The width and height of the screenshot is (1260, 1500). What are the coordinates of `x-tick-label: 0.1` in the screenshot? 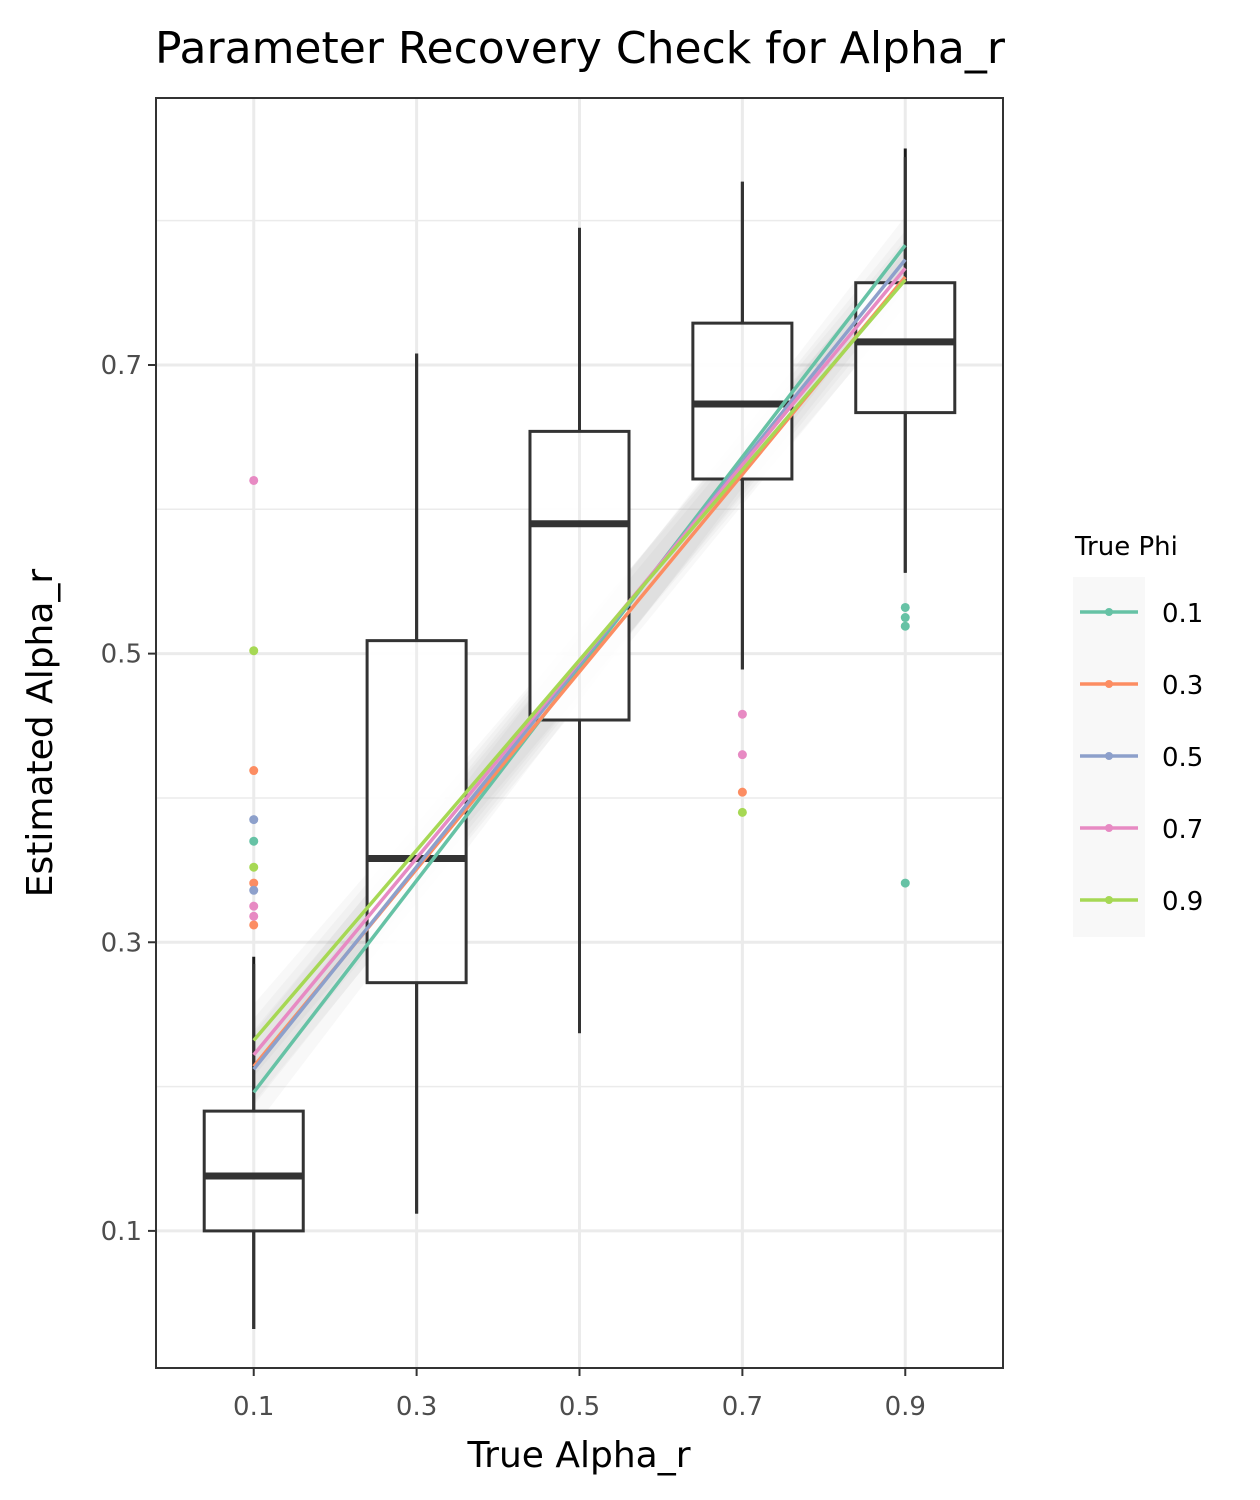 It's located at (253, 1407).